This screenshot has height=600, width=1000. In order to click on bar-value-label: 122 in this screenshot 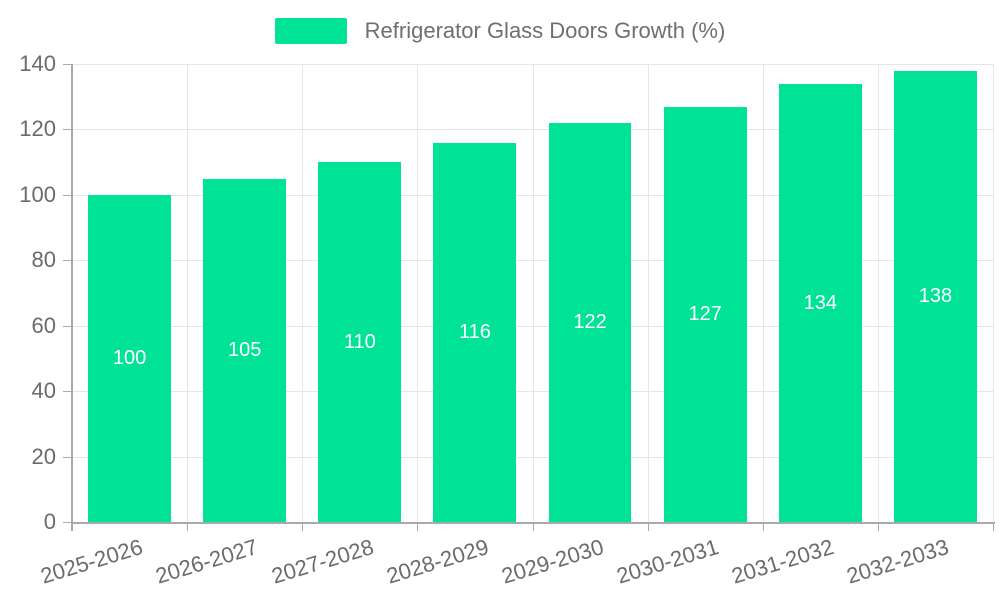, I will do `click(590, 322)`.